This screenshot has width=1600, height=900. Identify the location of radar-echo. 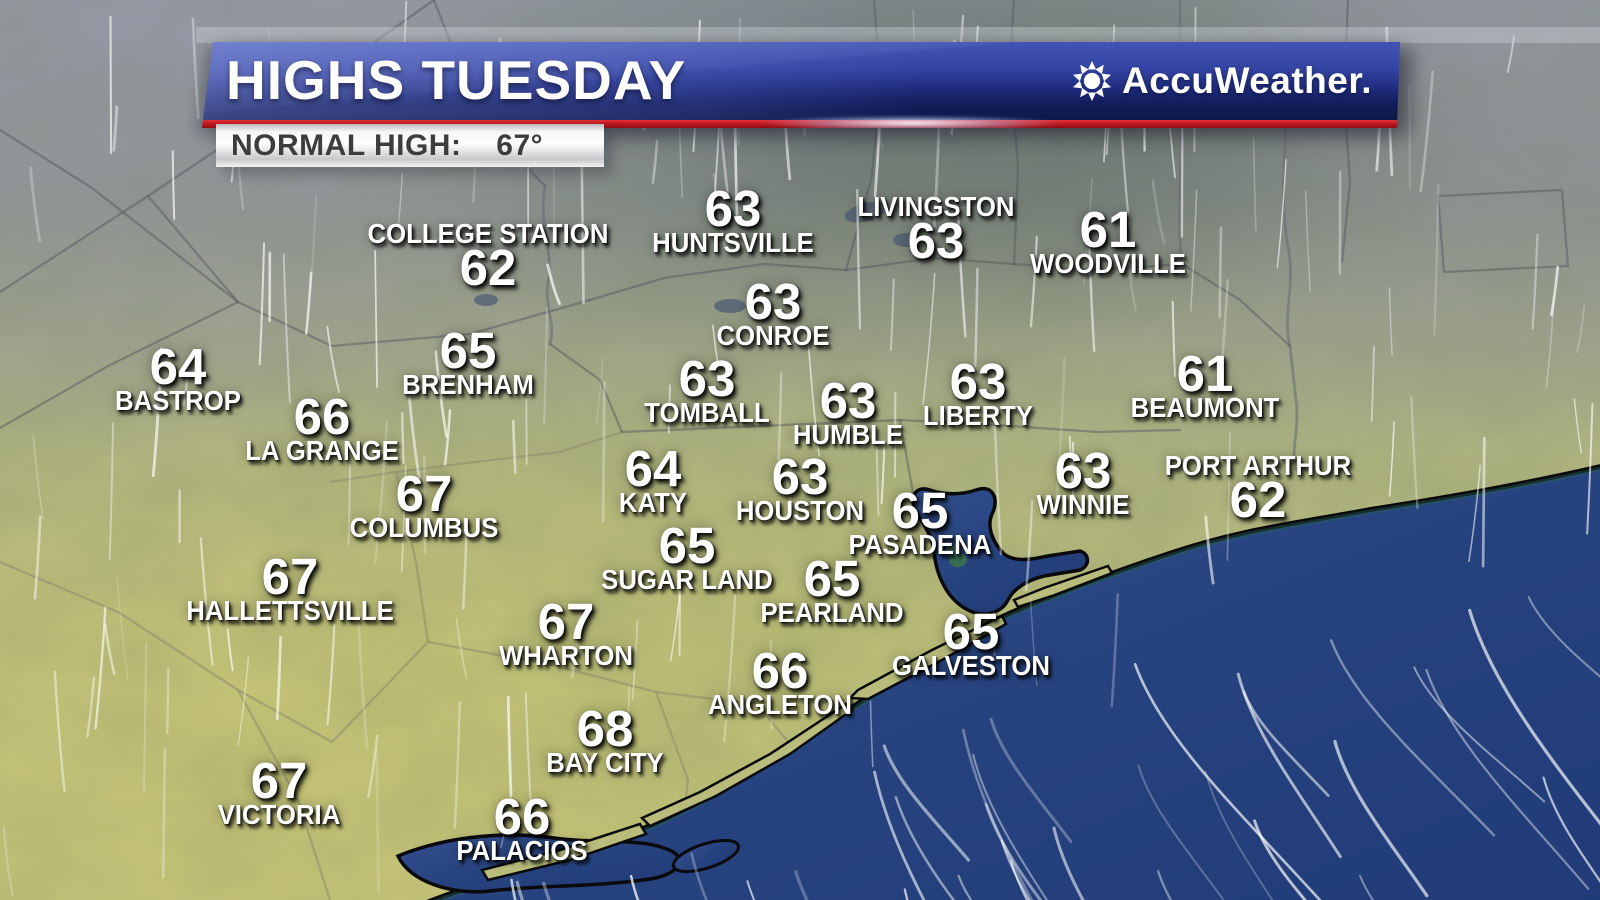
(956, 556).